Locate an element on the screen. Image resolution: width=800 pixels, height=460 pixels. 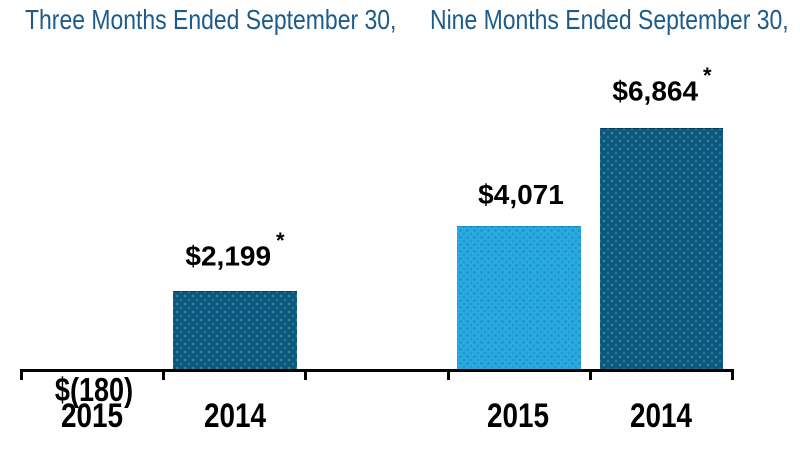
value-text: $6,864 is located at coordinates (655, 91).